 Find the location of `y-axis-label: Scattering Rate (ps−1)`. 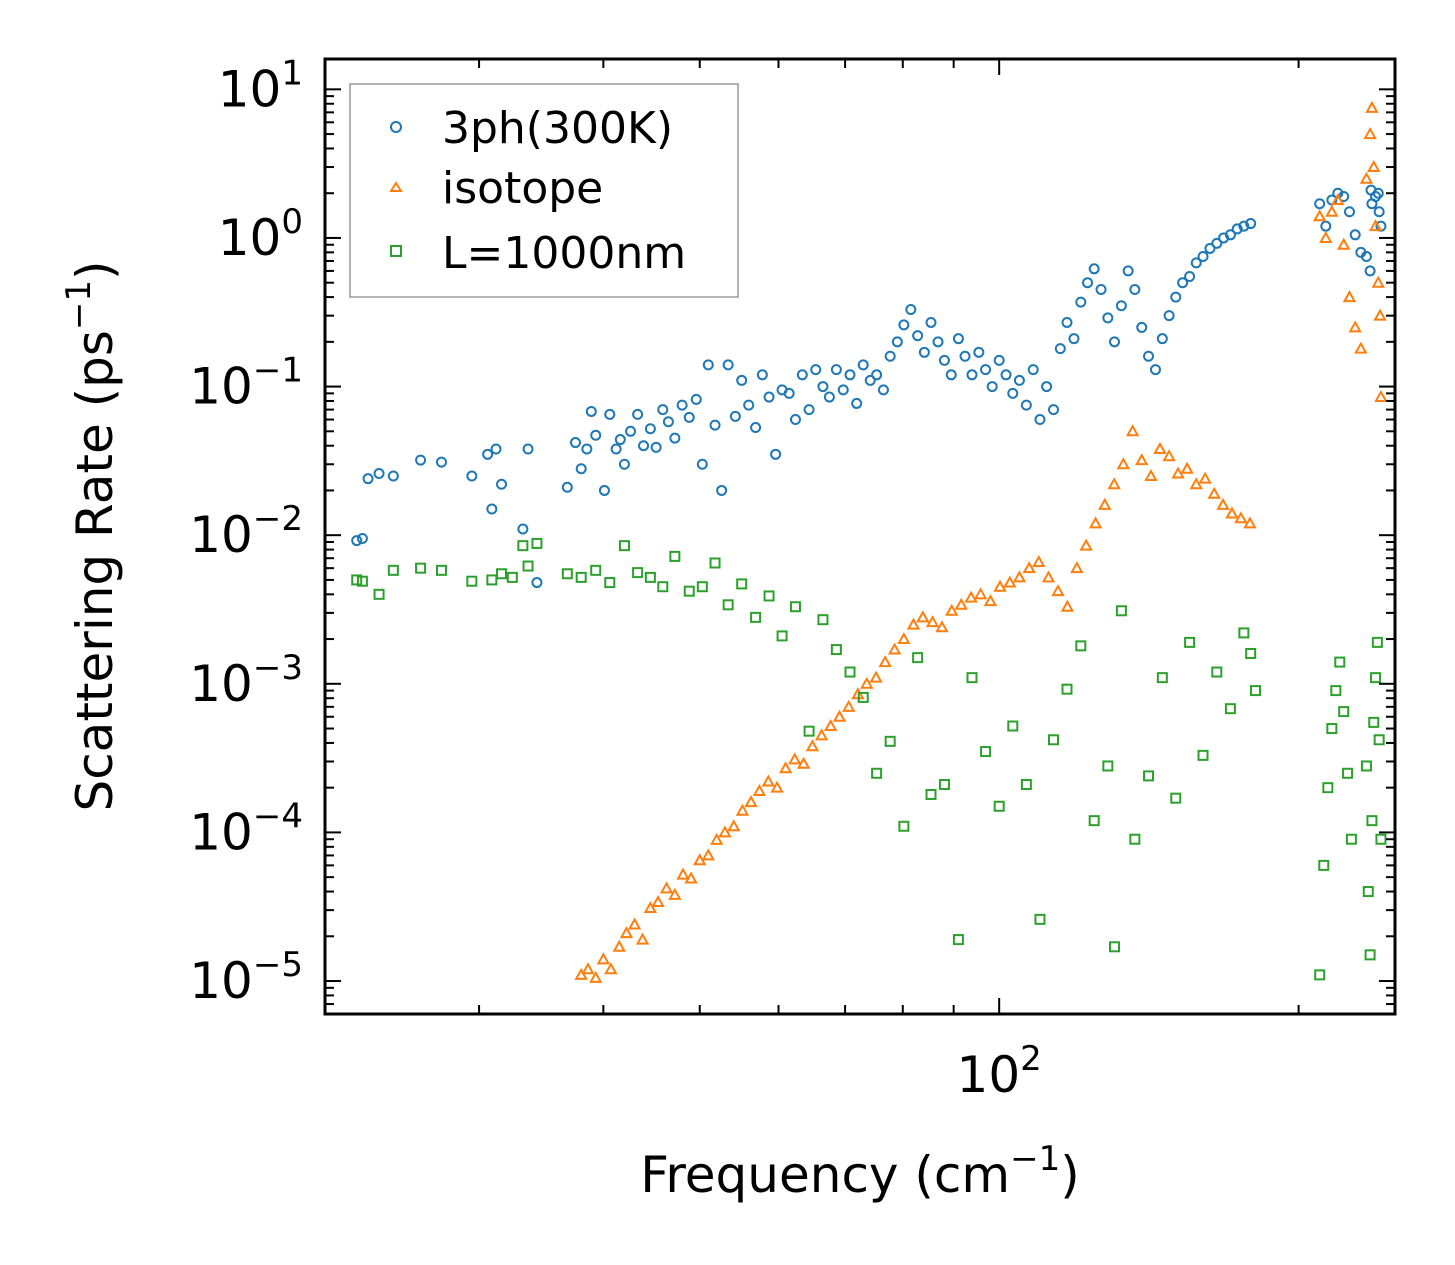

y-axis-label: Scattering Rate (ps−1) is located at coordinates (91, 535).